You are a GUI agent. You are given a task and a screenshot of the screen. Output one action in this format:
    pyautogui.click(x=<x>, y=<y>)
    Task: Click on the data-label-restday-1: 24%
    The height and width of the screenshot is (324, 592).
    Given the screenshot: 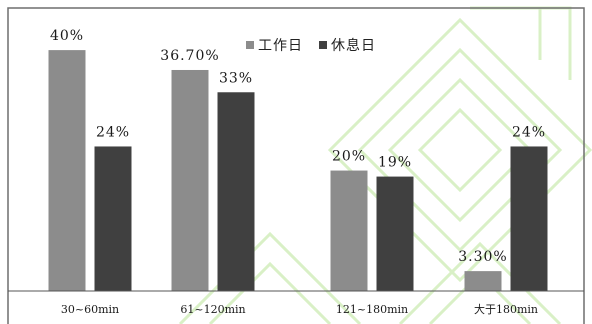 What is the action you would take?
    pyautogui.click(x=113, y=132)
    